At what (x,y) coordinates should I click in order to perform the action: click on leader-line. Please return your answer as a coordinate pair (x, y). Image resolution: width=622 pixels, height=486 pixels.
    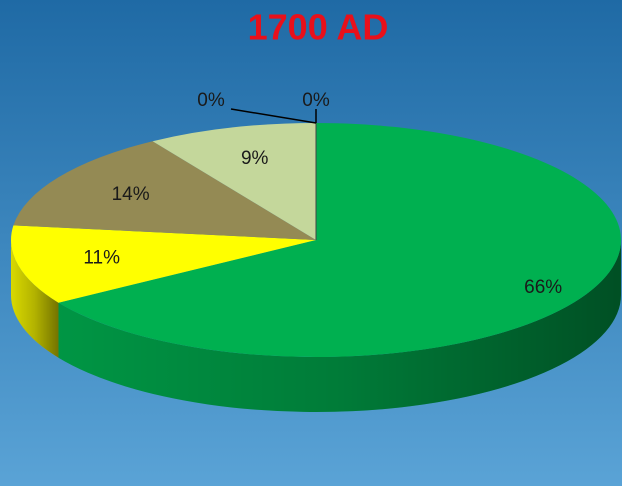
    Looking at the image, I should click on (273, 116).